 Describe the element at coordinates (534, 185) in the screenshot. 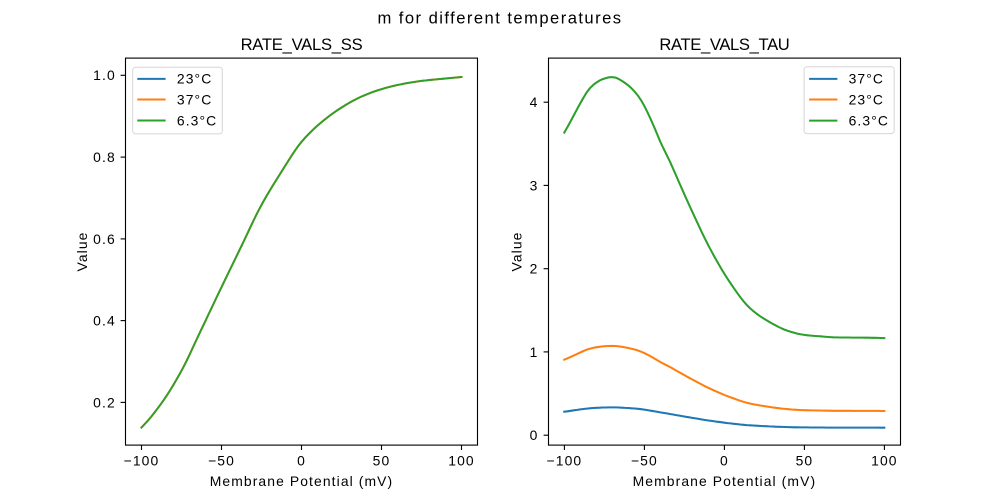

I see `svg-text: 3` at that location.